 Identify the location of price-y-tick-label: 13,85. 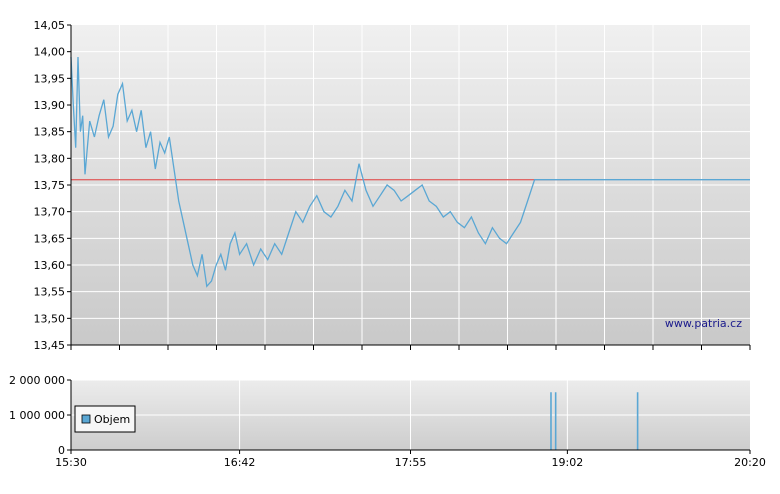
(50, 132).